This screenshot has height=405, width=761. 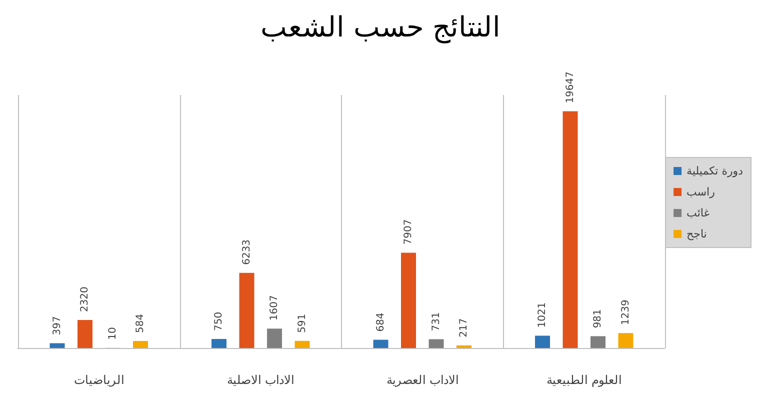 I want to click on data-label: 591, so click(x=302, y=323).